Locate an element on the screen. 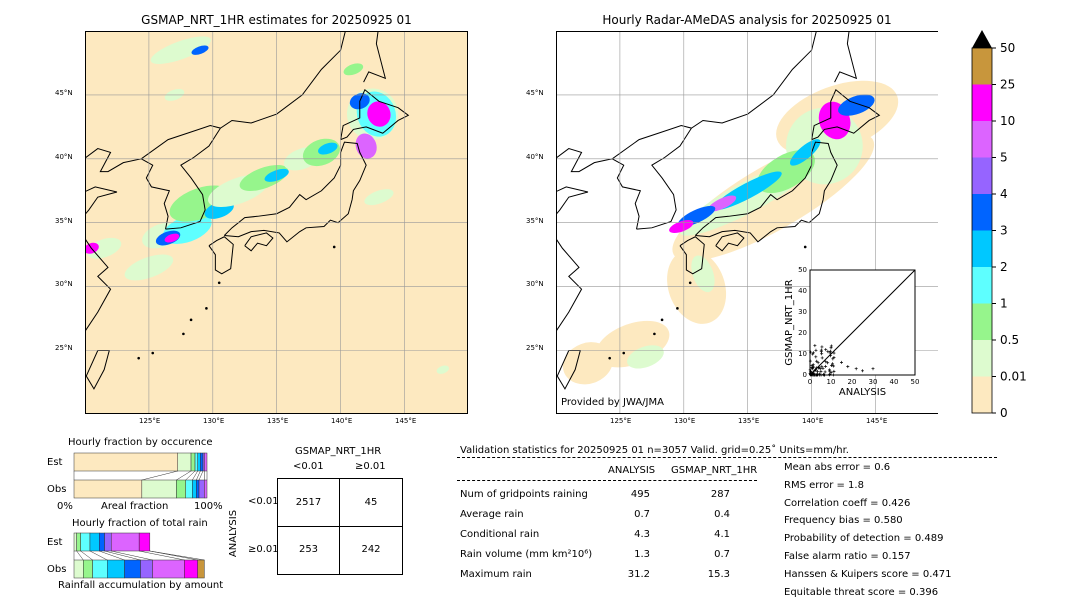  left-map-title: GSMAP_NRT_1HR estimates for 20250925 01 is located at coordinates (276, 20).